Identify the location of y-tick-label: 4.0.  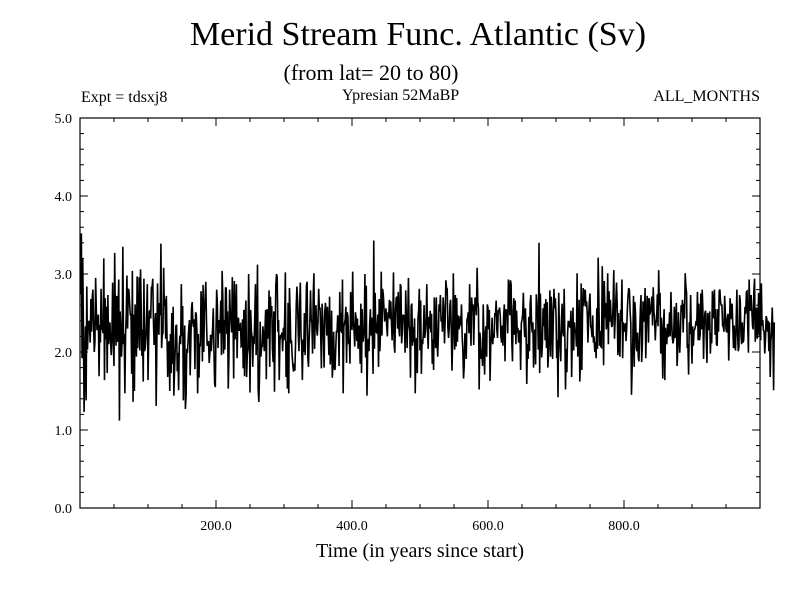
(64, 197).